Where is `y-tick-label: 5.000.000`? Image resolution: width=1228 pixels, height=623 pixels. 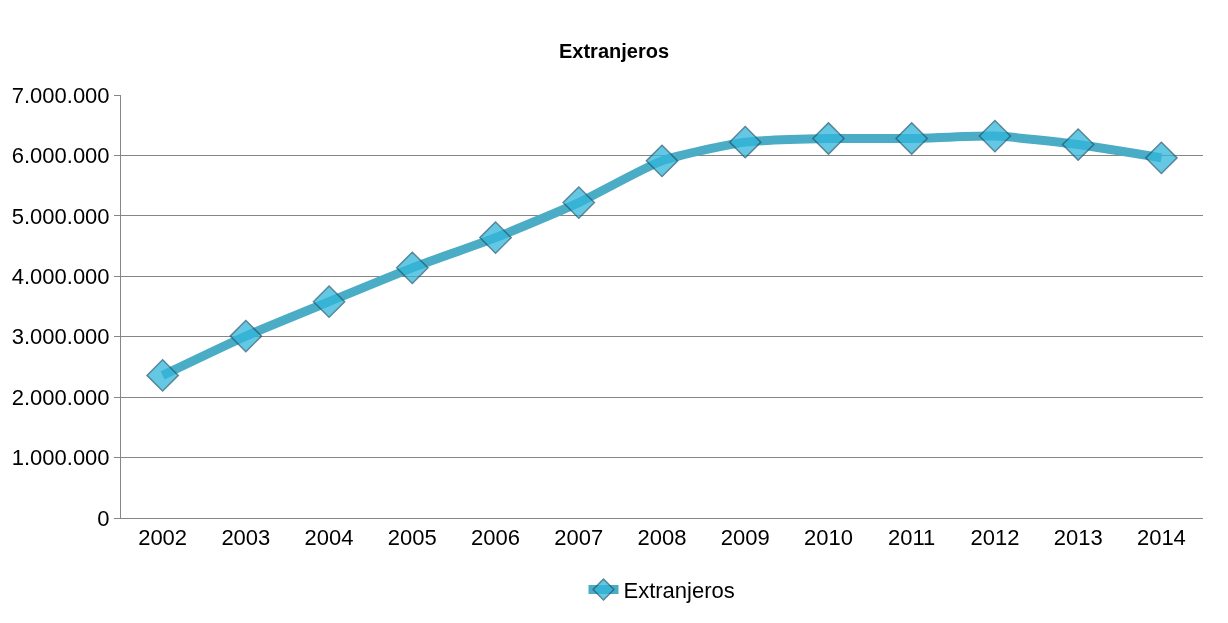
y-tick-label: 5.000.000 is located at coordinates (60, 216).